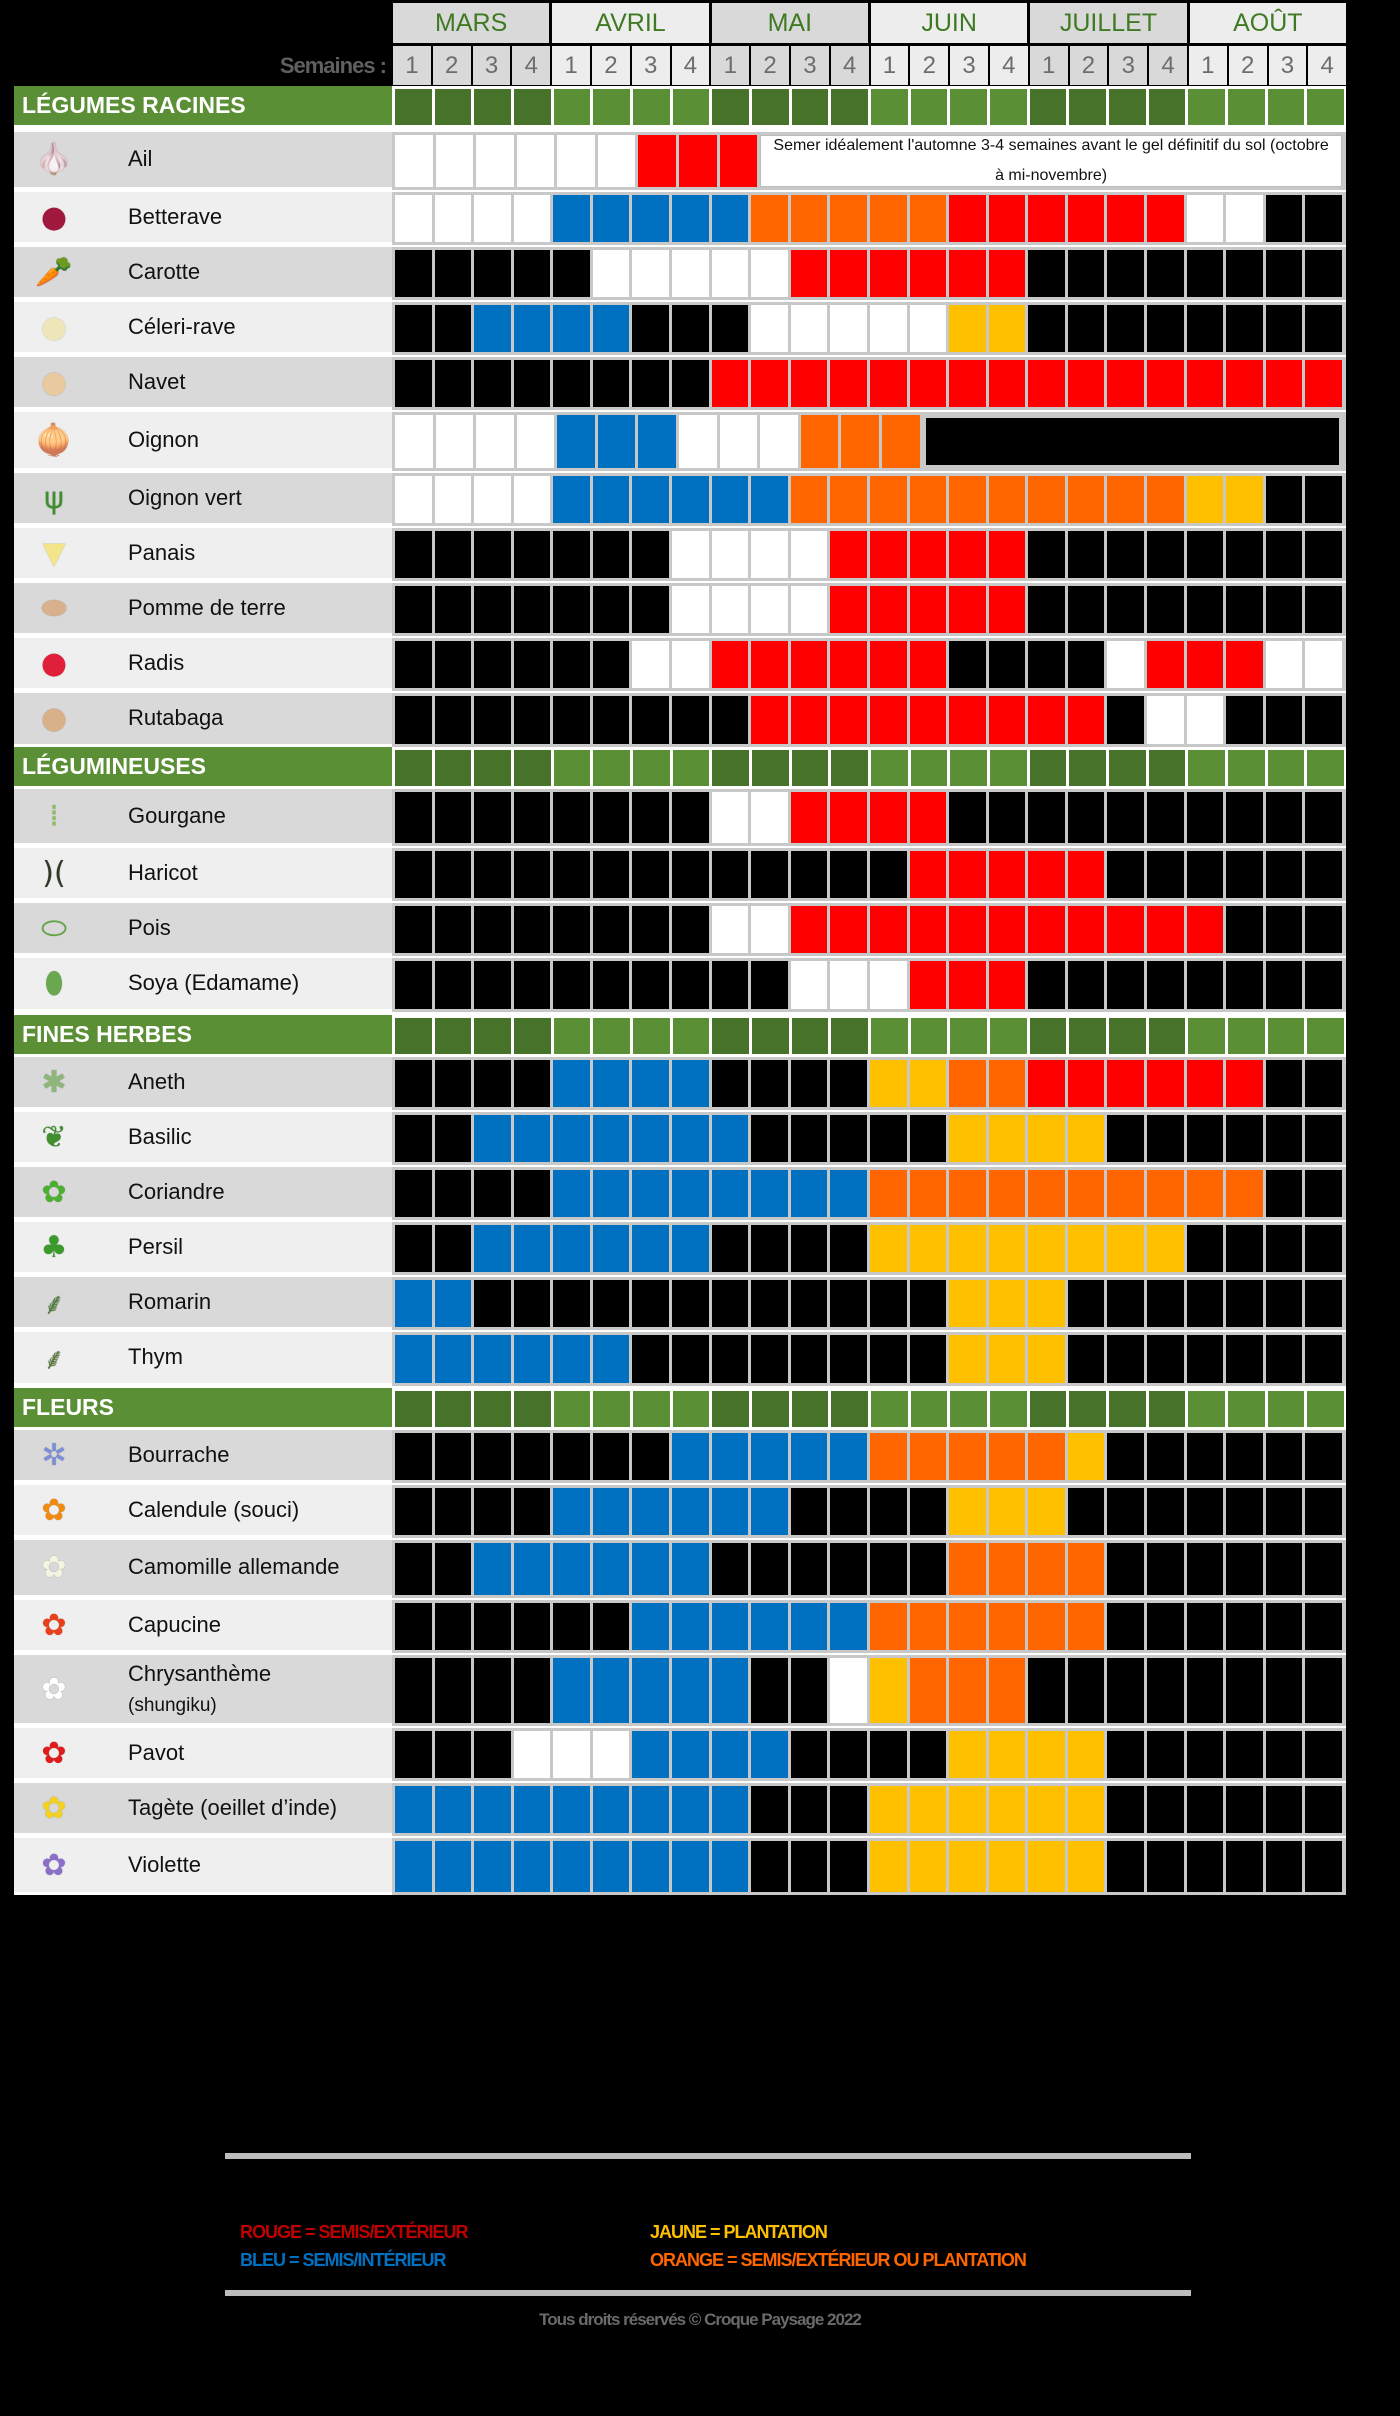  Describe the element at coordinates (164, 1864) in the screenshot. I see `crop-name: Violette` at that location.